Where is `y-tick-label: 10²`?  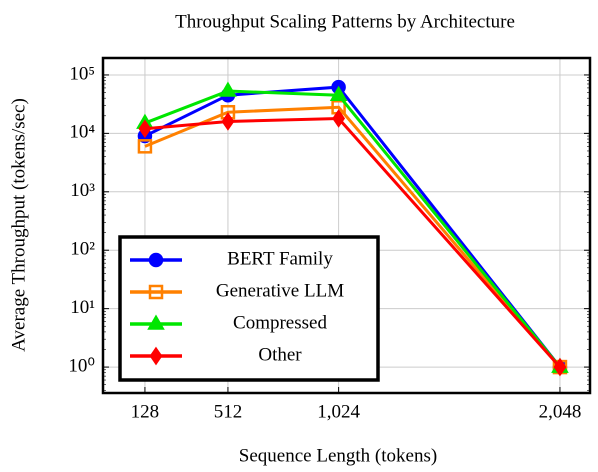
y-tick-label: 10² is located at coordinates (82, 249).